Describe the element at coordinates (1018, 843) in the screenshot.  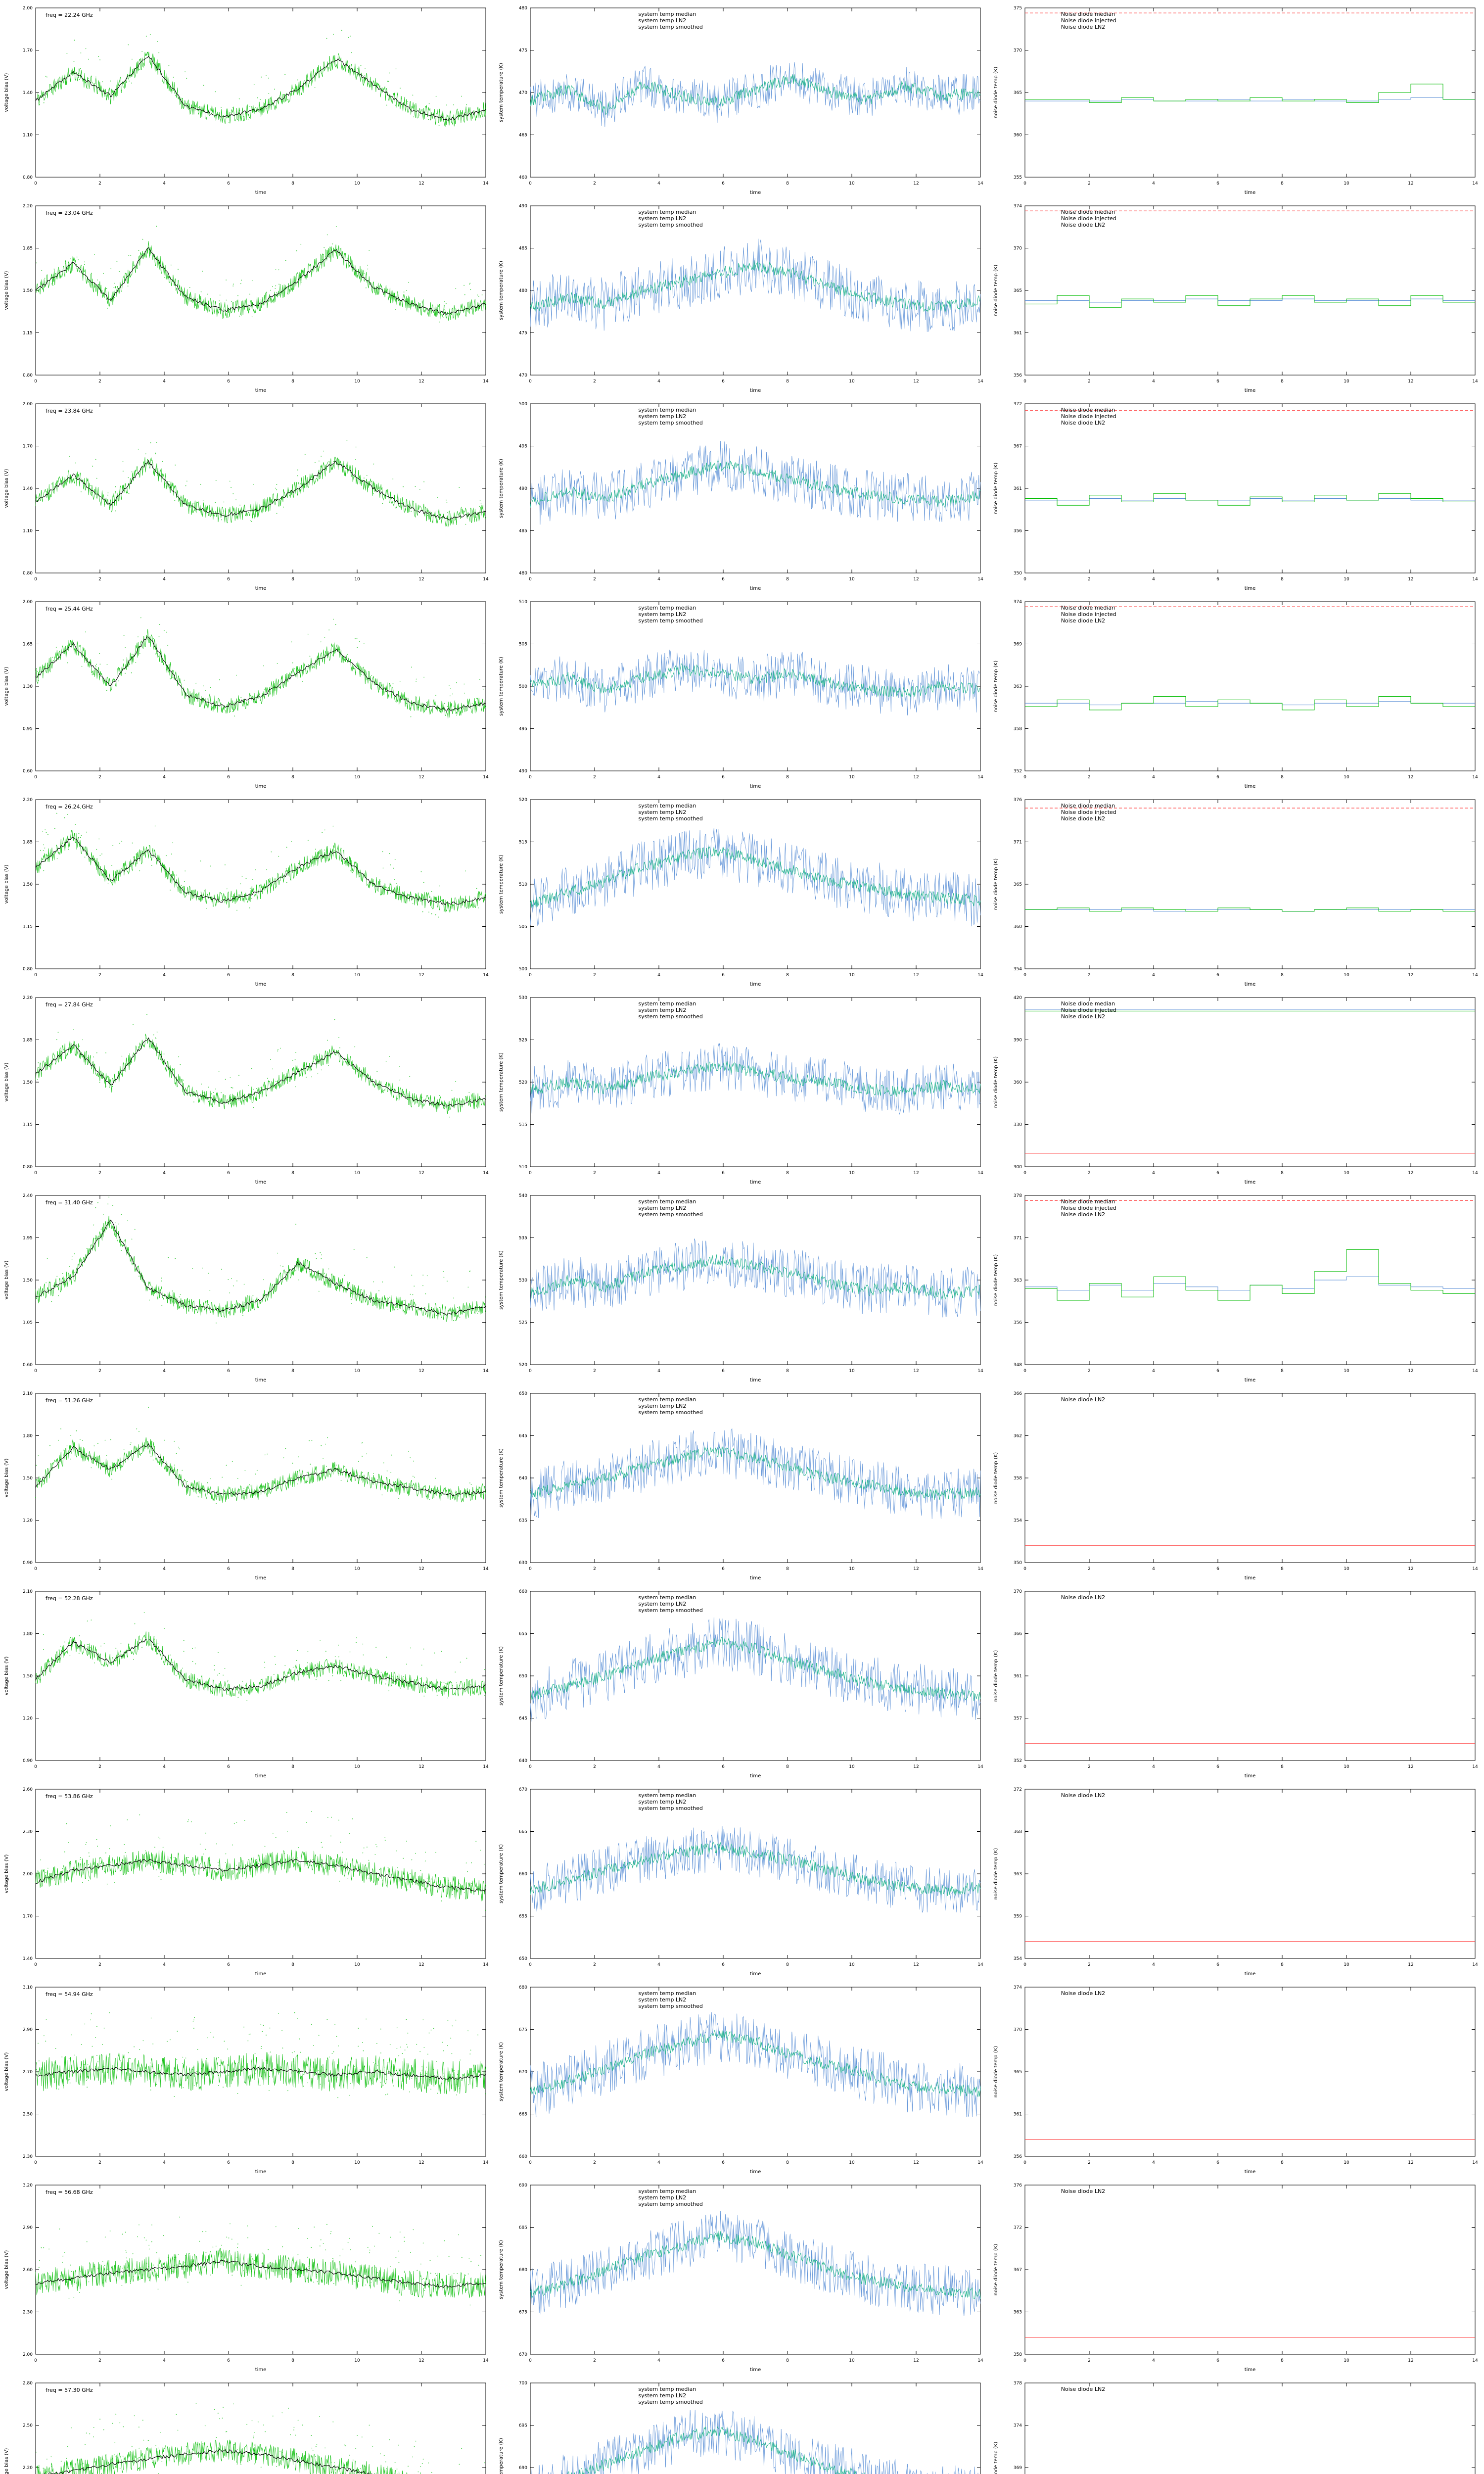
I see `y-tick-label: 371` at that location.